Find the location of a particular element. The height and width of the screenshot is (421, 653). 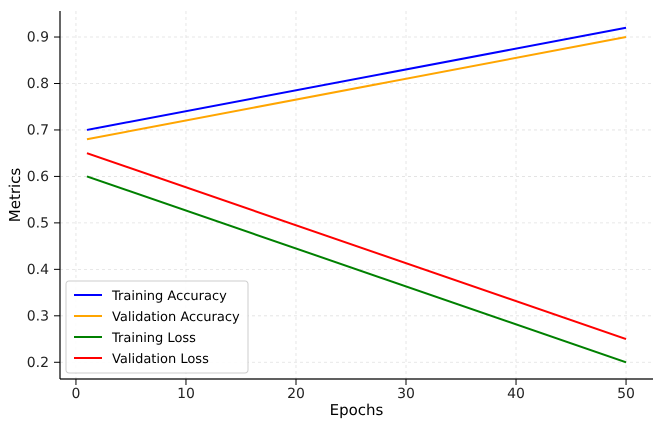

x-tick-label: 30 is located at coordinates (406, 394).